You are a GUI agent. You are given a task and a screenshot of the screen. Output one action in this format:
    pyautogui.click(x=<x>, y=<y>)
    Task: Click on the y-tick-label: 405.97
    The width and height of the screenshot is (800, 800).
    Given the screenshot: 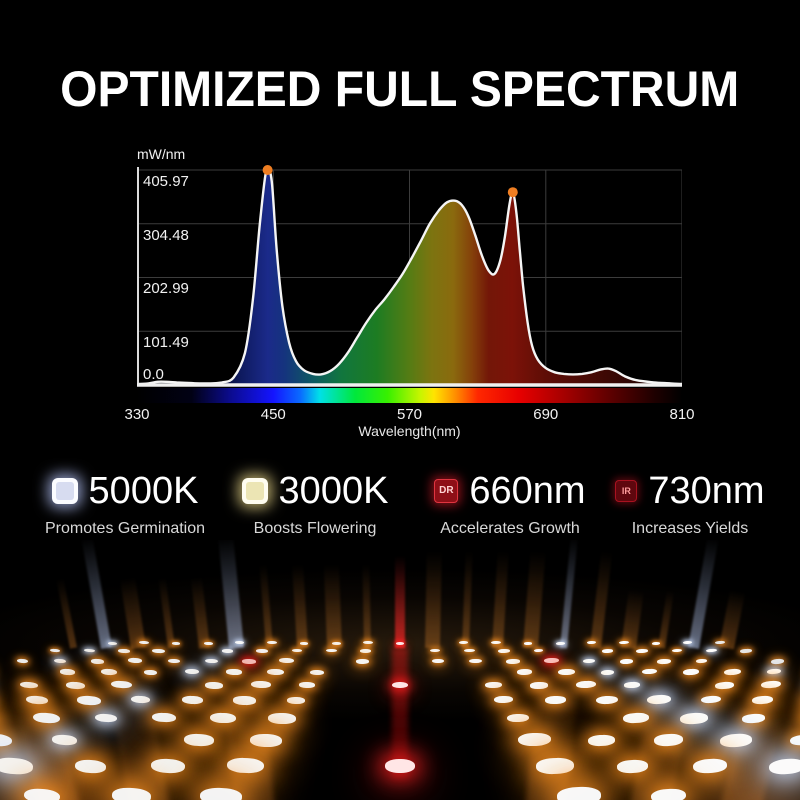 What is the action you would take?
    pyautogui.click(x=166, y=181)
    